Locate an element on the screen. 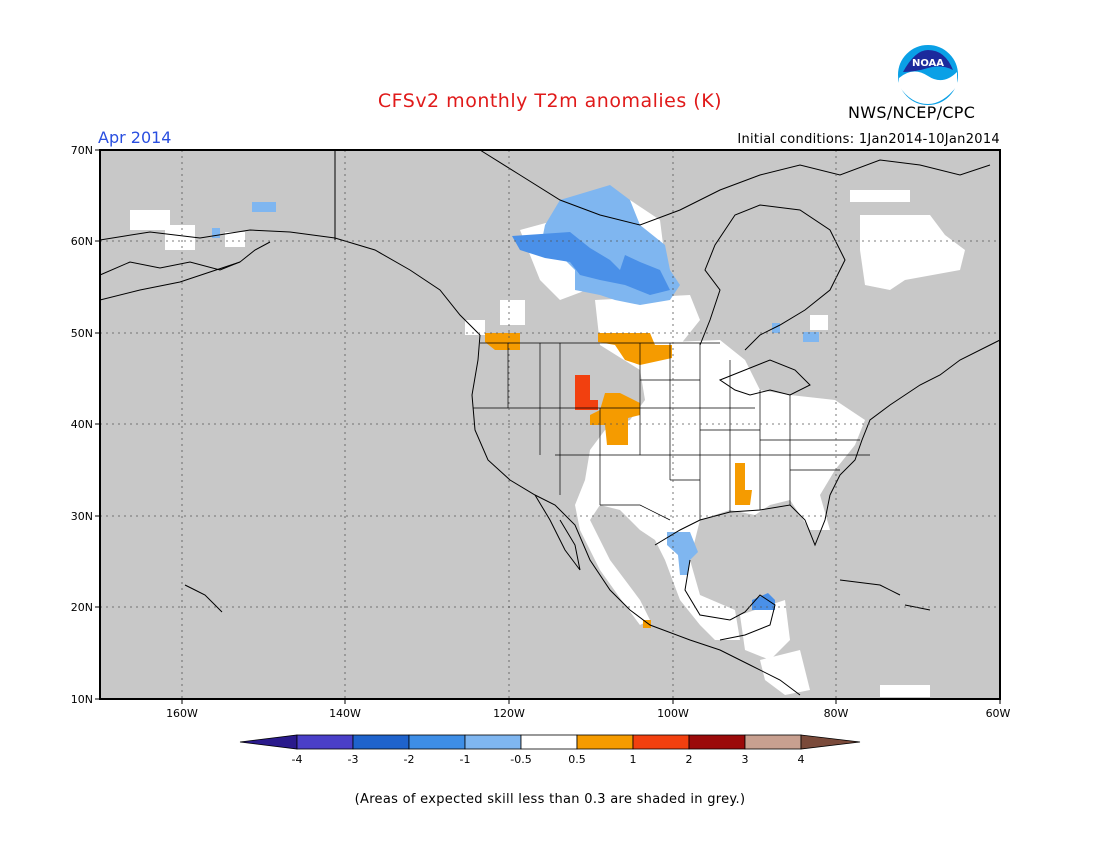 The image size is (1100, 850). colorbar-label: 1 is located at coordinates (633, 759).